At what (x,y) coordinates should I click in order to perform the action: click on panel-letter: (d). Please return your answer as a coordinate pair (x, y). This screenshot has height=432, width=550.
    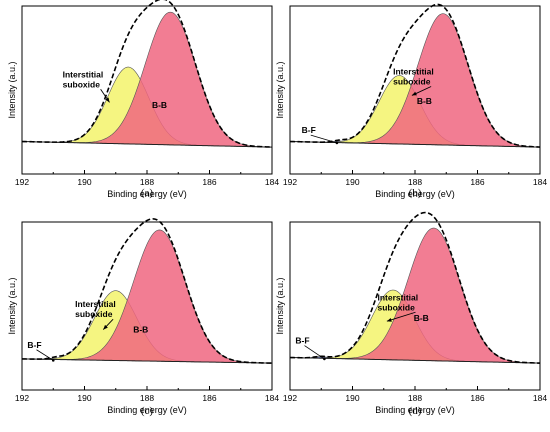
    Looking at the image, I should click on (415, 411).